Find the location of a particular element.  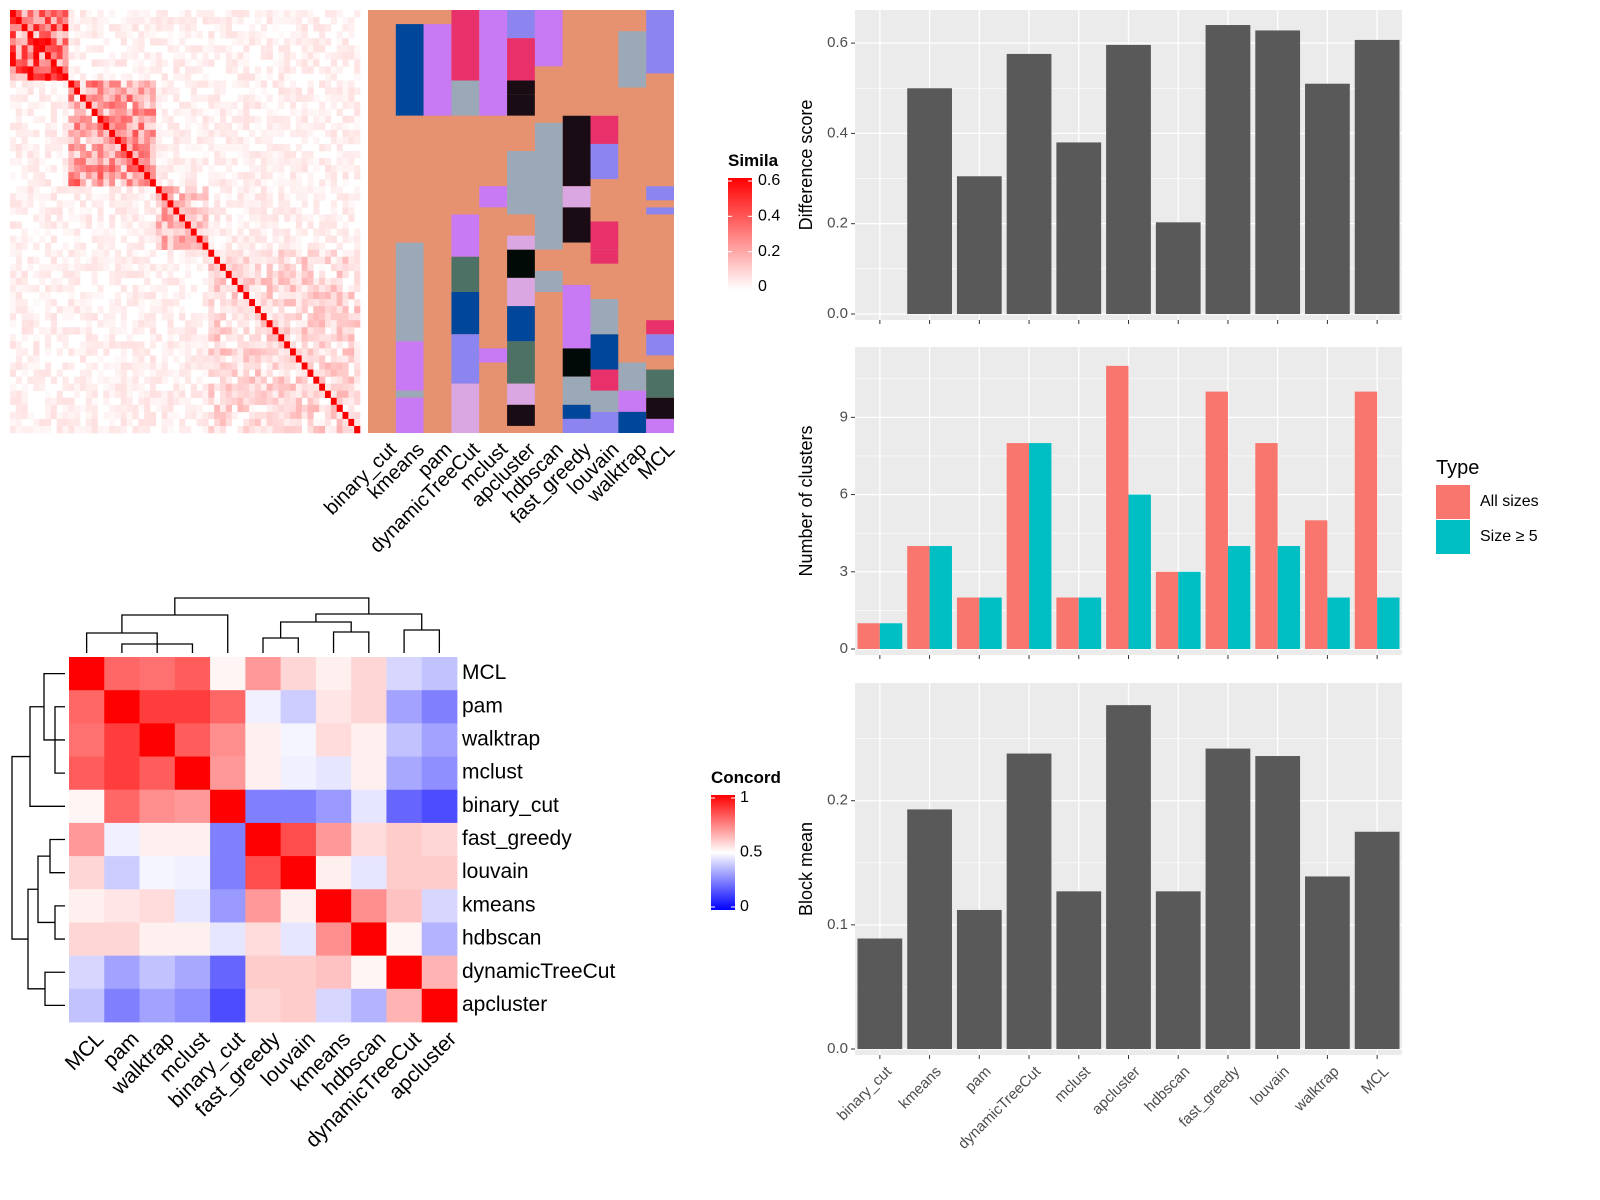

bar-kmeans is located at coordinates (929, 929).